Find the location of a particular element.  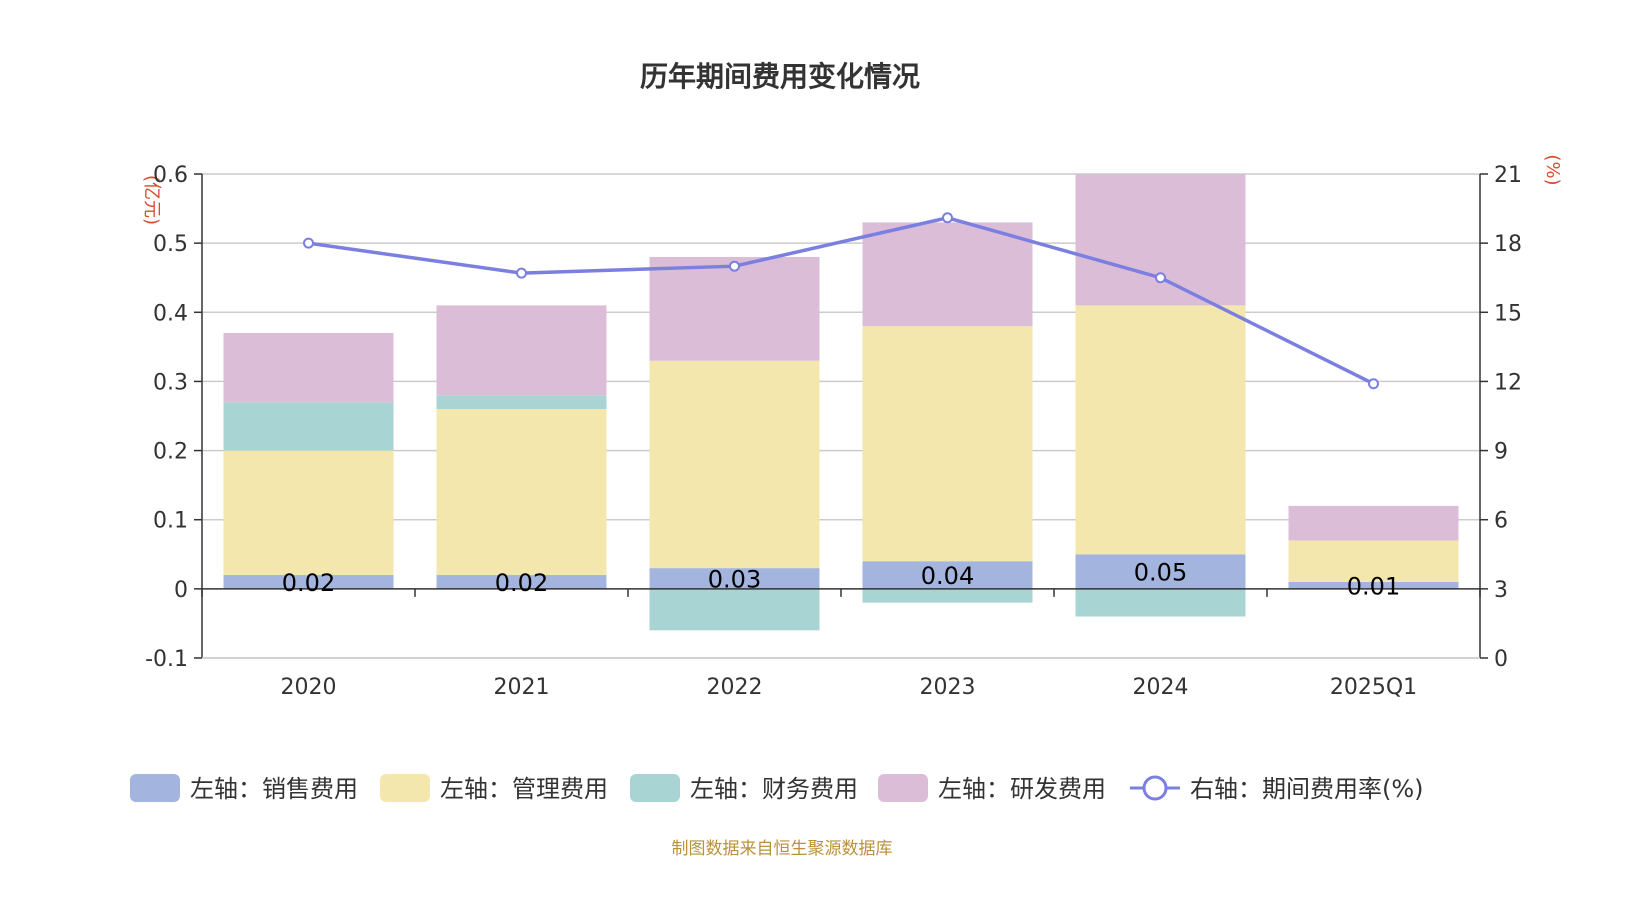

left-axis-tick-label: 0.1 is located at coordinates (170, 521).